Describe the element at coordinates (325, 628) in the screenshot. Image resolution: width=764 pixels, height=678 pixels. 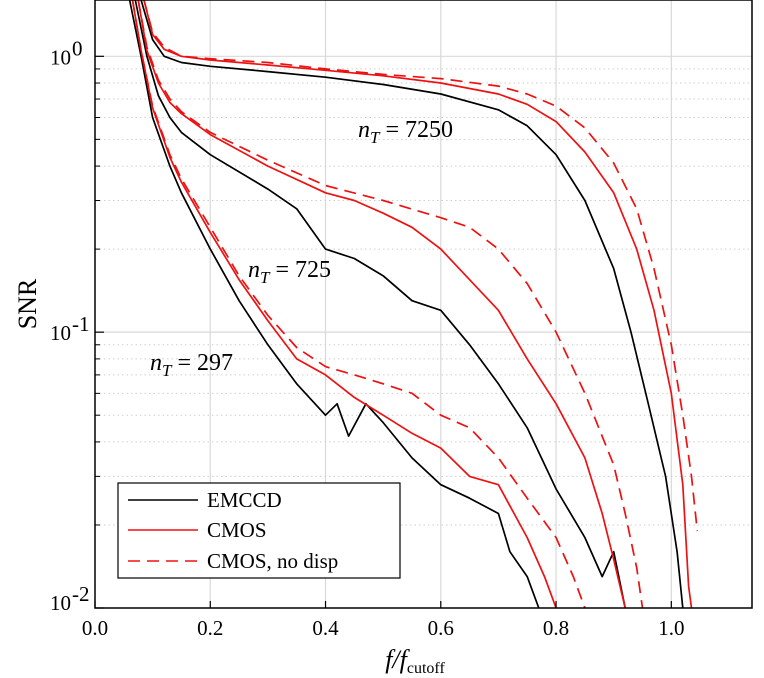
I see `x-tick-label: 0.4` at that location.